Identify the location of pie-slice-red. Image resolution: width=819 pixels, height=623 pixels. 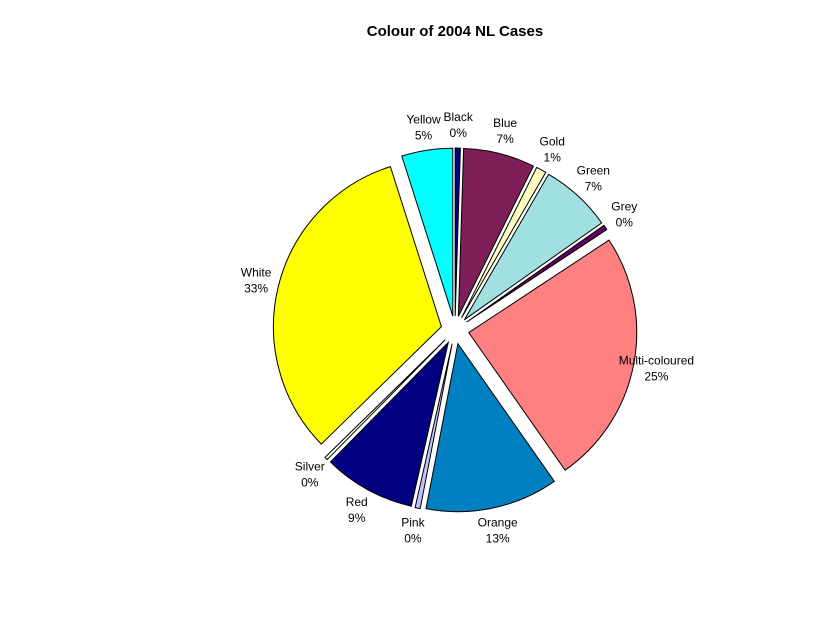
(389, 423).